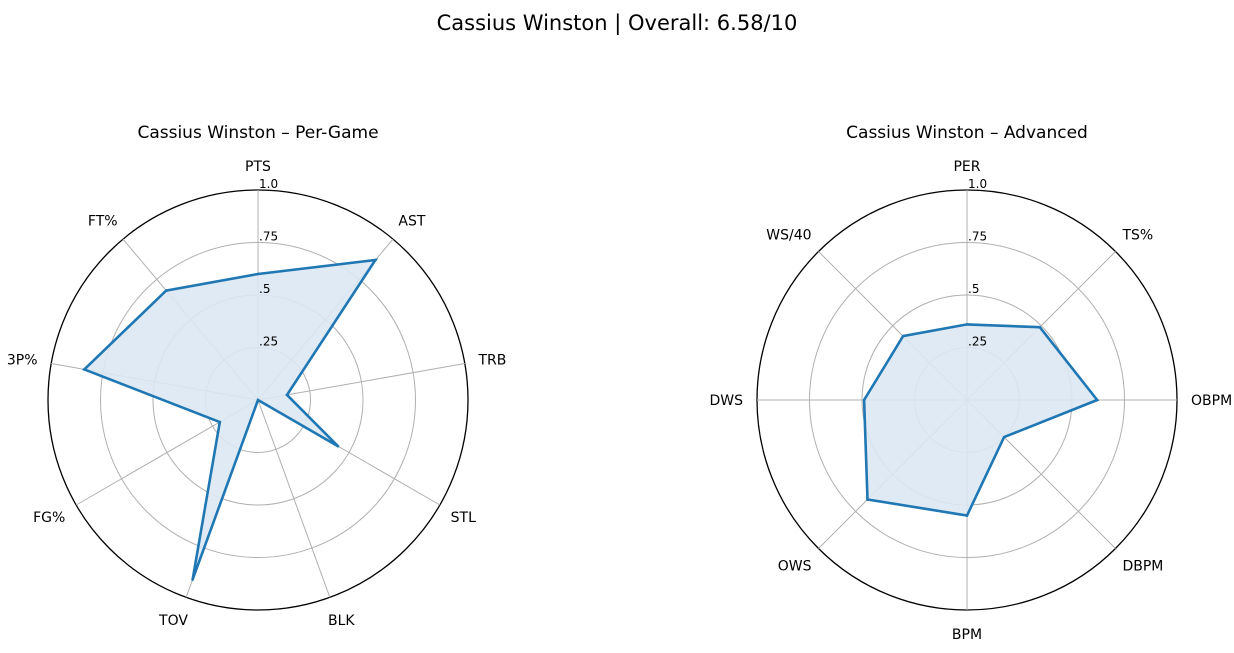  Describe the element at coordinates (1137, 236) in the screenshot. I see `category-label-ts-: TS%` at that location.